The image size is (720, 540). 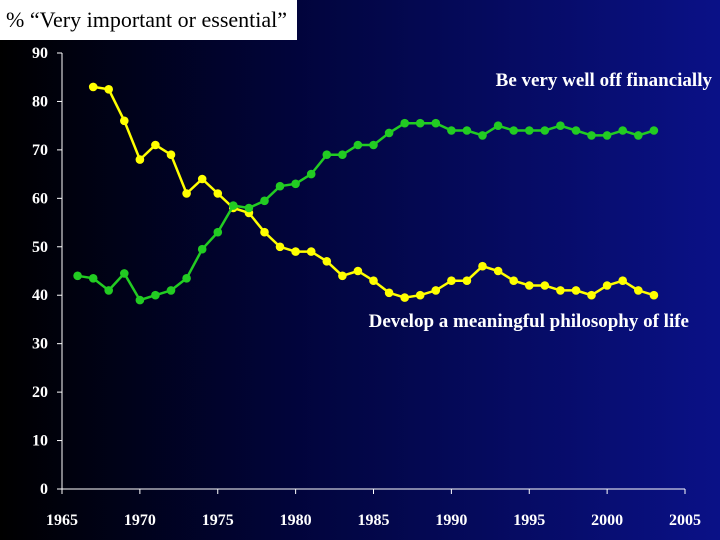 I want to click on y-tick-label: 20, so click(x=40, y=392).